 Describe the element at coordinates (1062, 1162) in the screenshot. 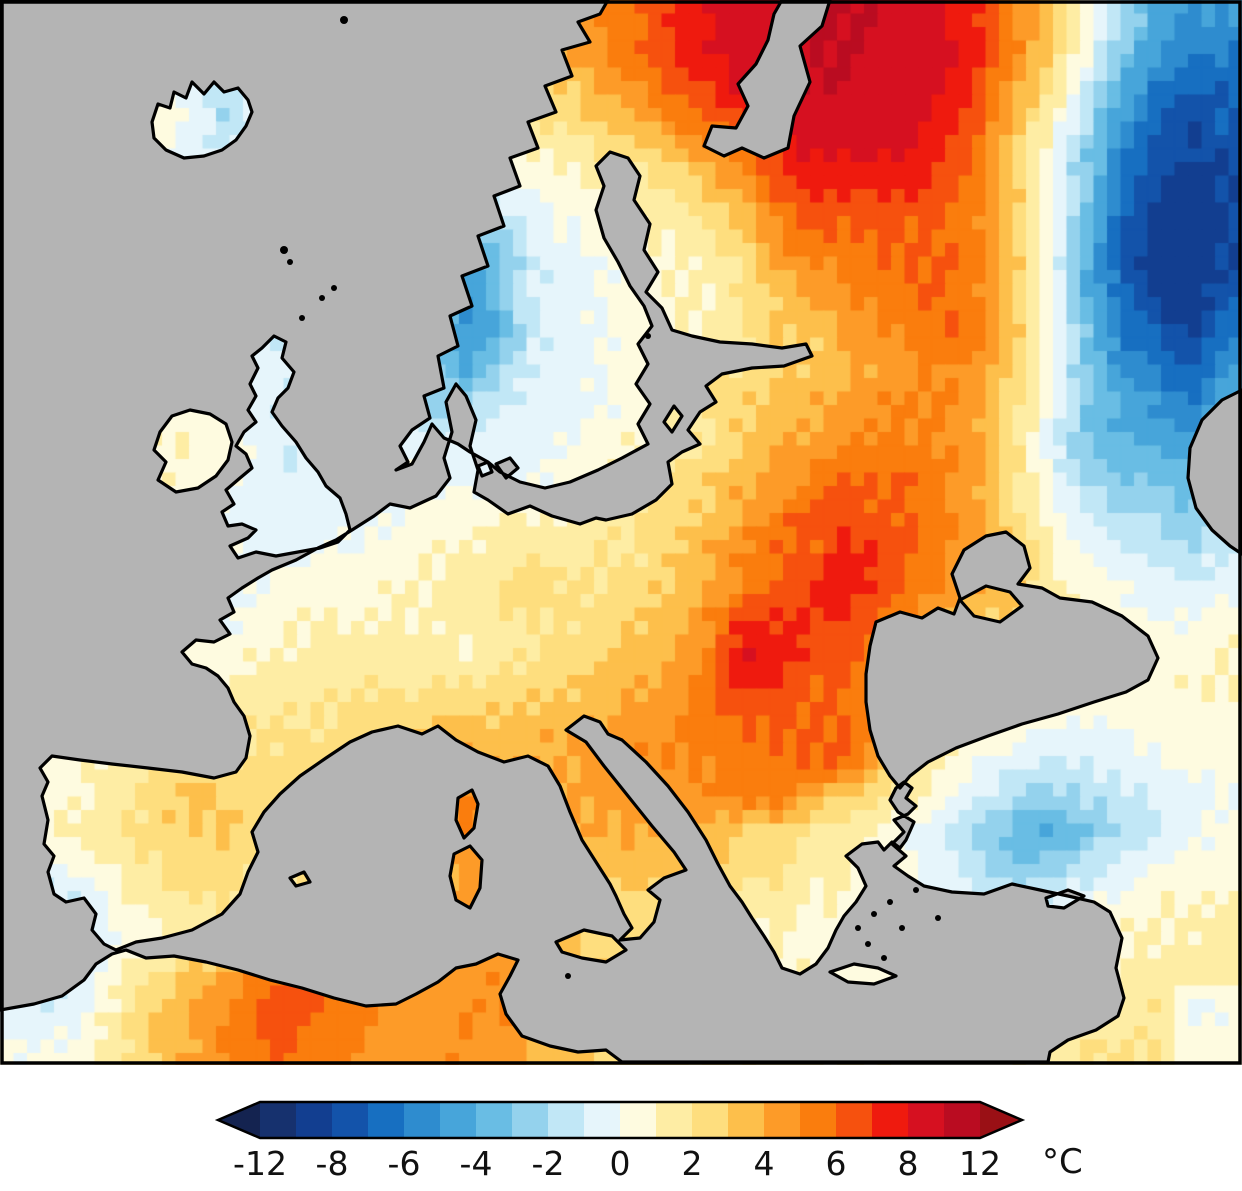

I see `colorbar-unit-label: °C` at that location.